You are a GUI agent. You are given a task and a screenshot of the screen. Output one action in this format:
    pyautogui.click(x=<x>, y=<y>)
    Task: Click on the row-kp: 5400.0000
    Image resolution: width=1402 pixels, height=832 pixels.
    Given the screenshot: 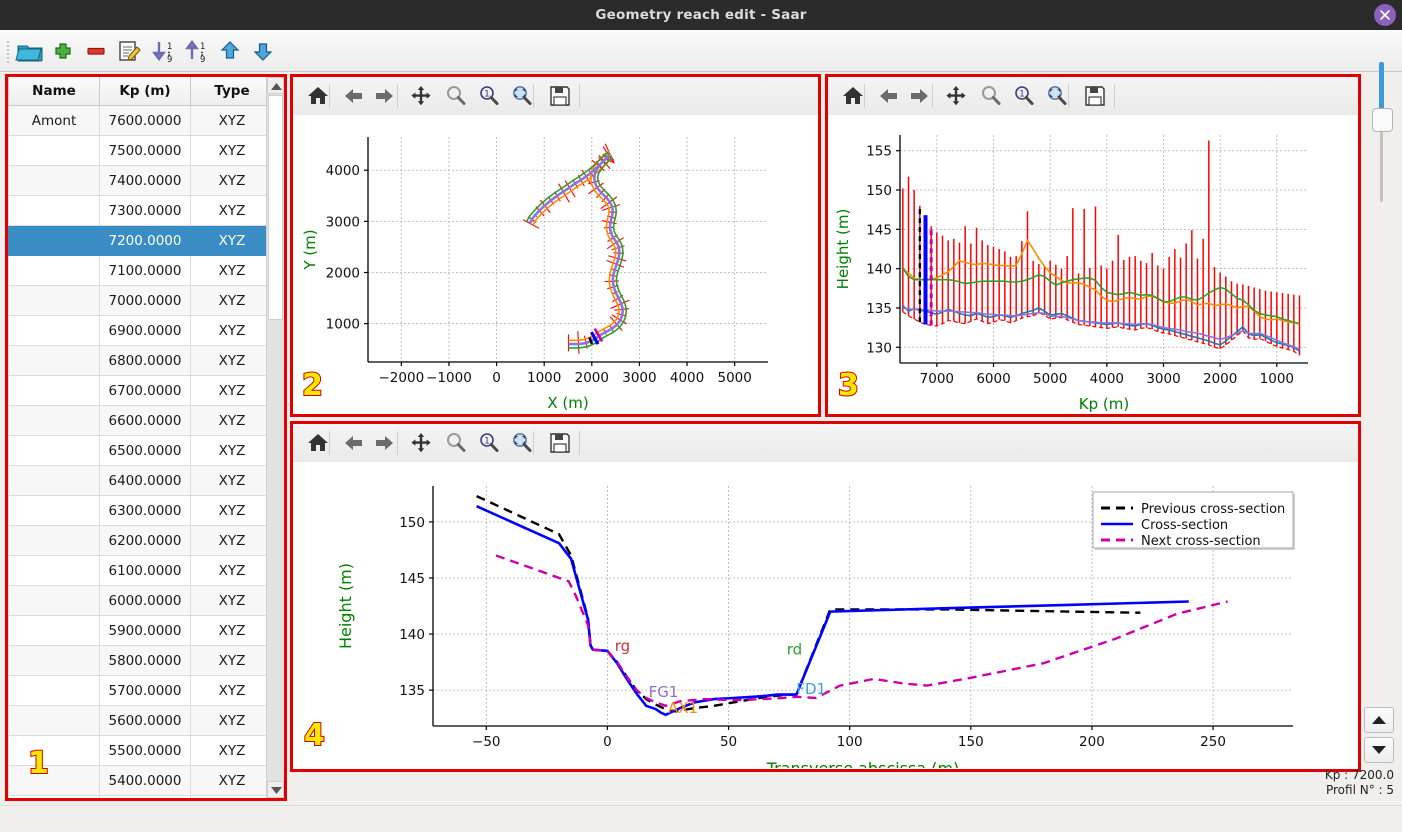 What is the action you would take?
    pyautogui.click(x=145, y=781)
    